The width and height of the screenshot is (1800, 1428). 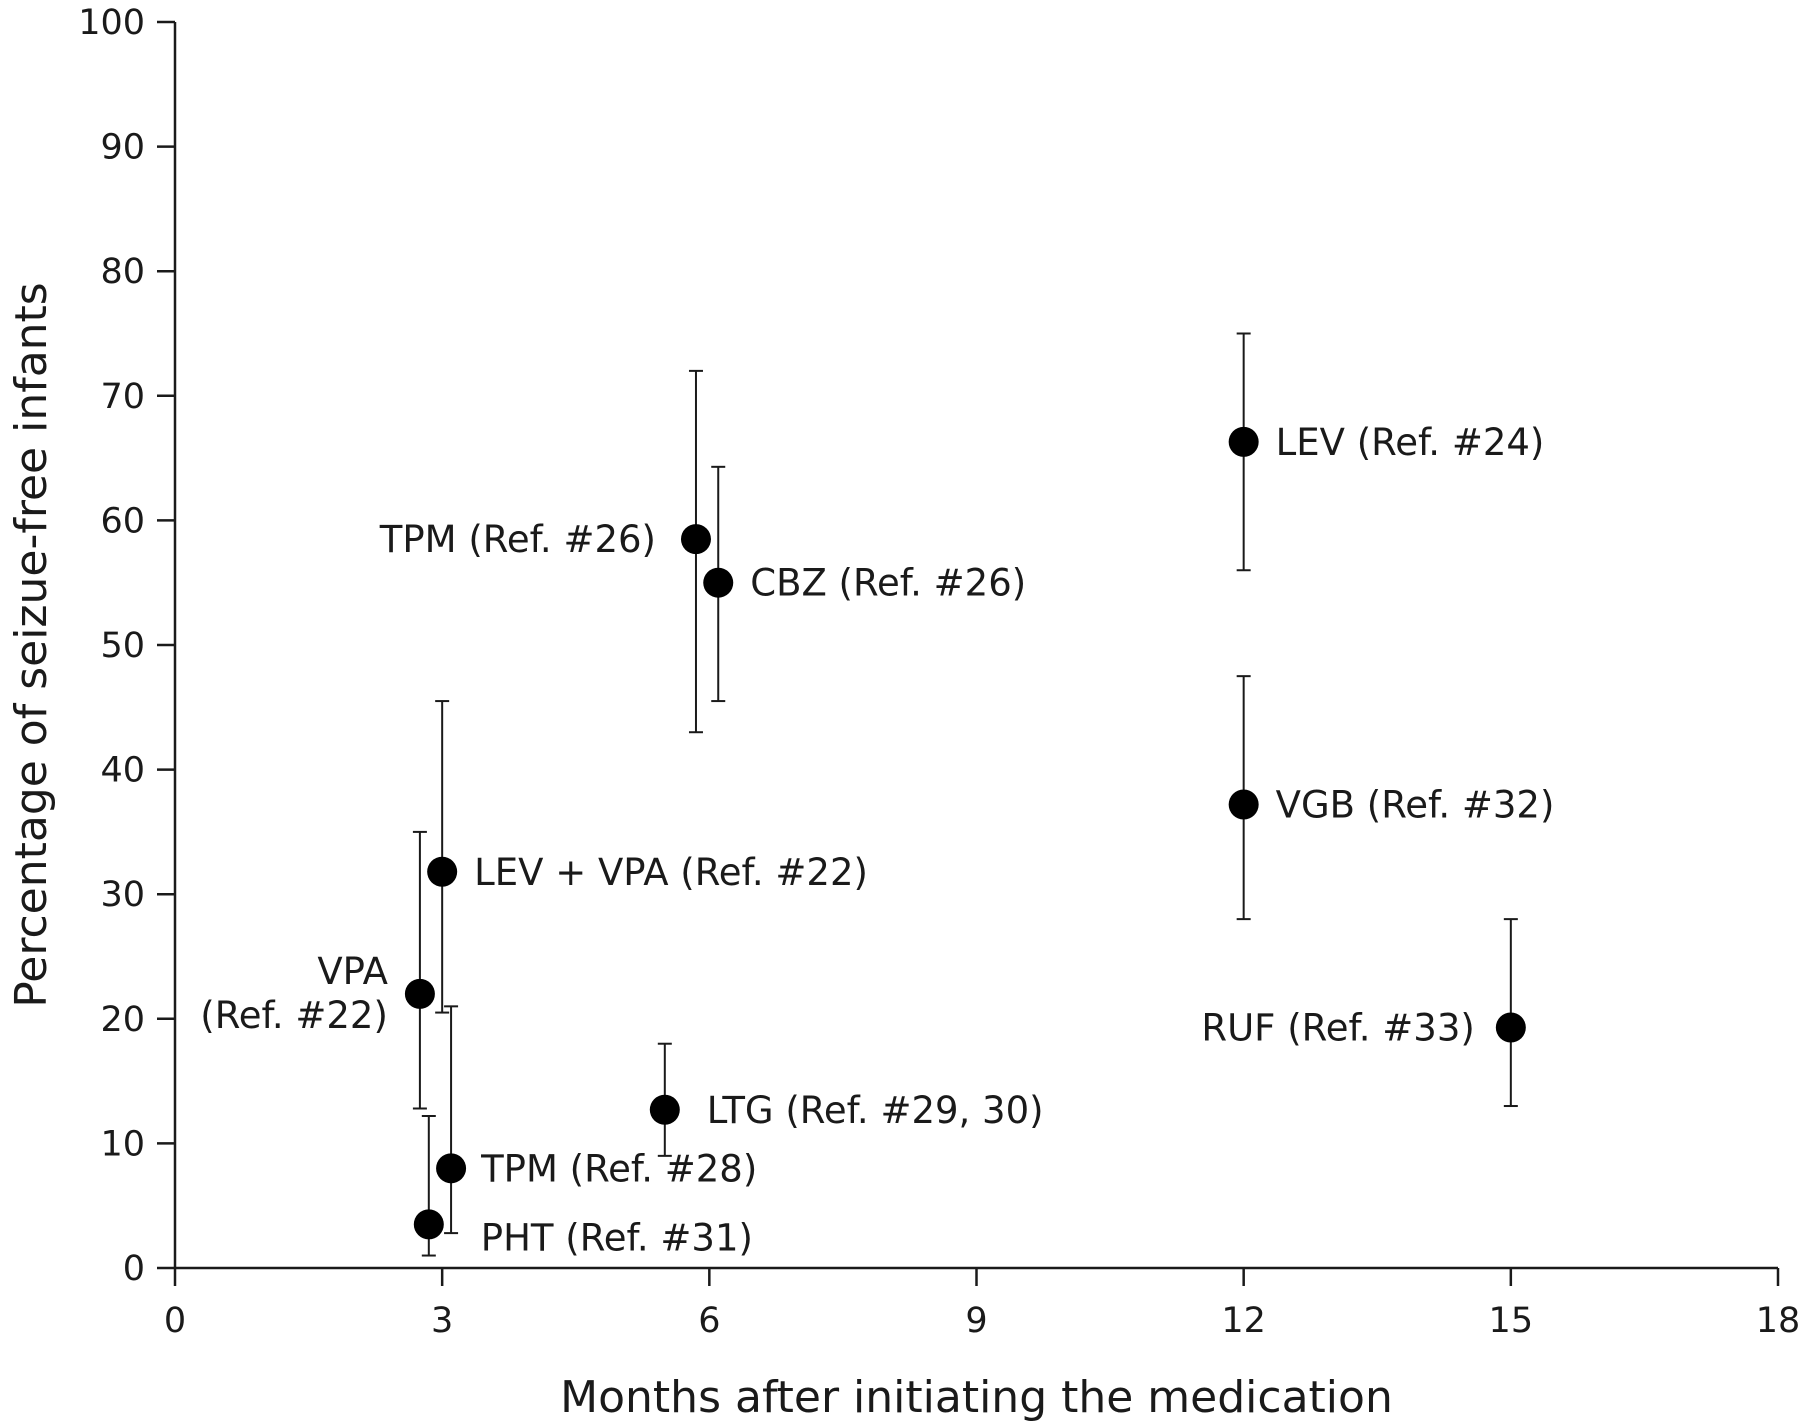 What do you see at coordinates (442, 1321) in the screenshot?
I see `x-tick-label: 3` at bounding box center [442, 1321].